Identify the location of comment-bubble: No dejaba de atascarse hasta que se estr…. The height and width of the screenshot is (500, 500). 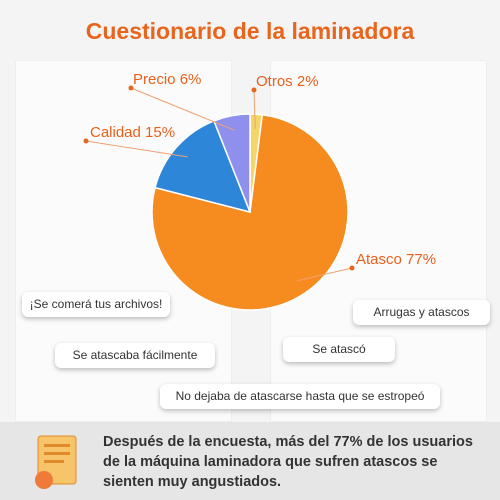
(300, 396).